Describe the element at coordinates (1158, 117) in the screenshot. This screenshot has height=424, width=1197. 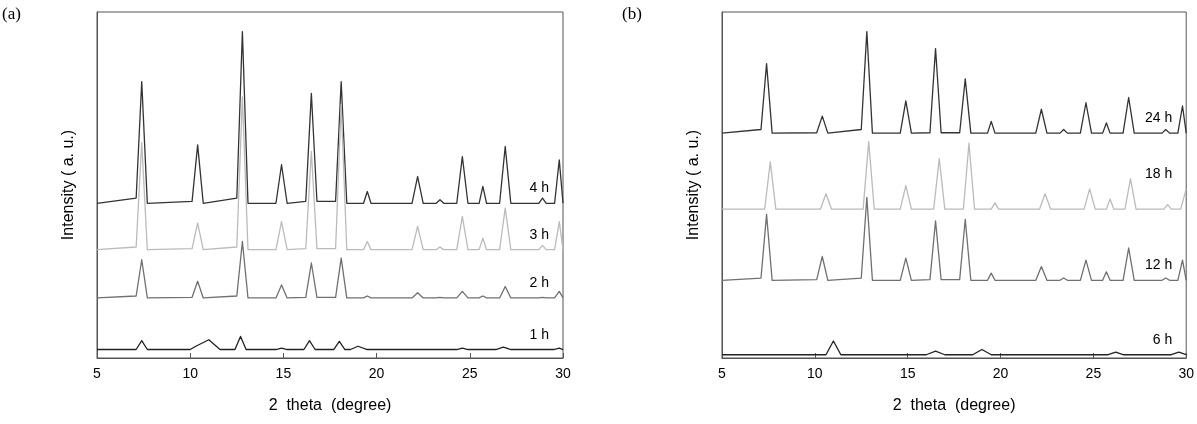
I see `series-label: 24 h` at that location.